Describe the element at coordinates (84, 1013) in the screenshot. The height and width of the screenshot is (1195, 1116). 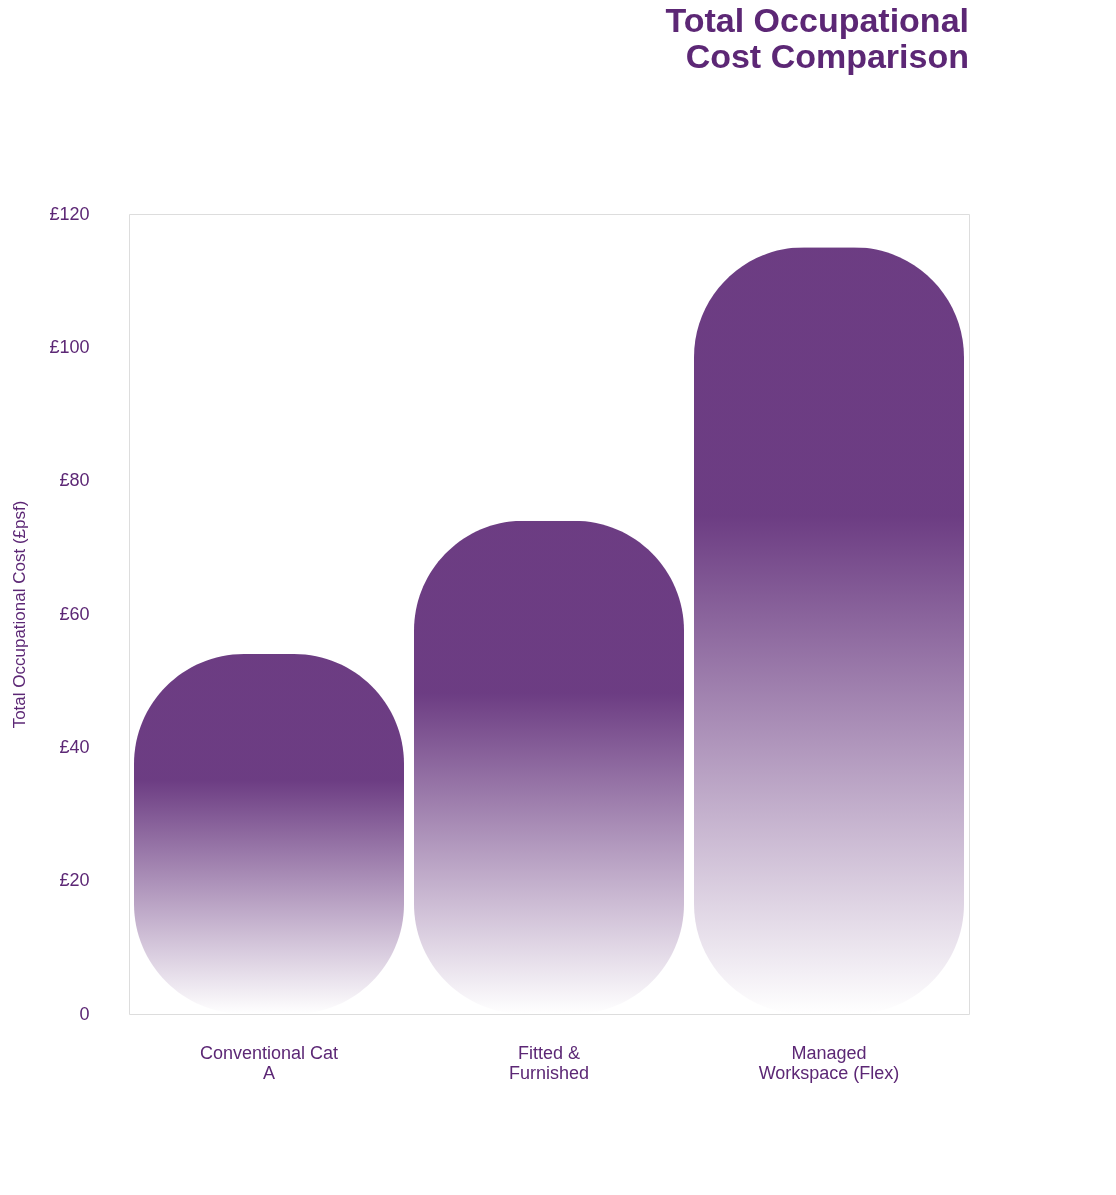
I see `y-tick-label: 0` at that location.